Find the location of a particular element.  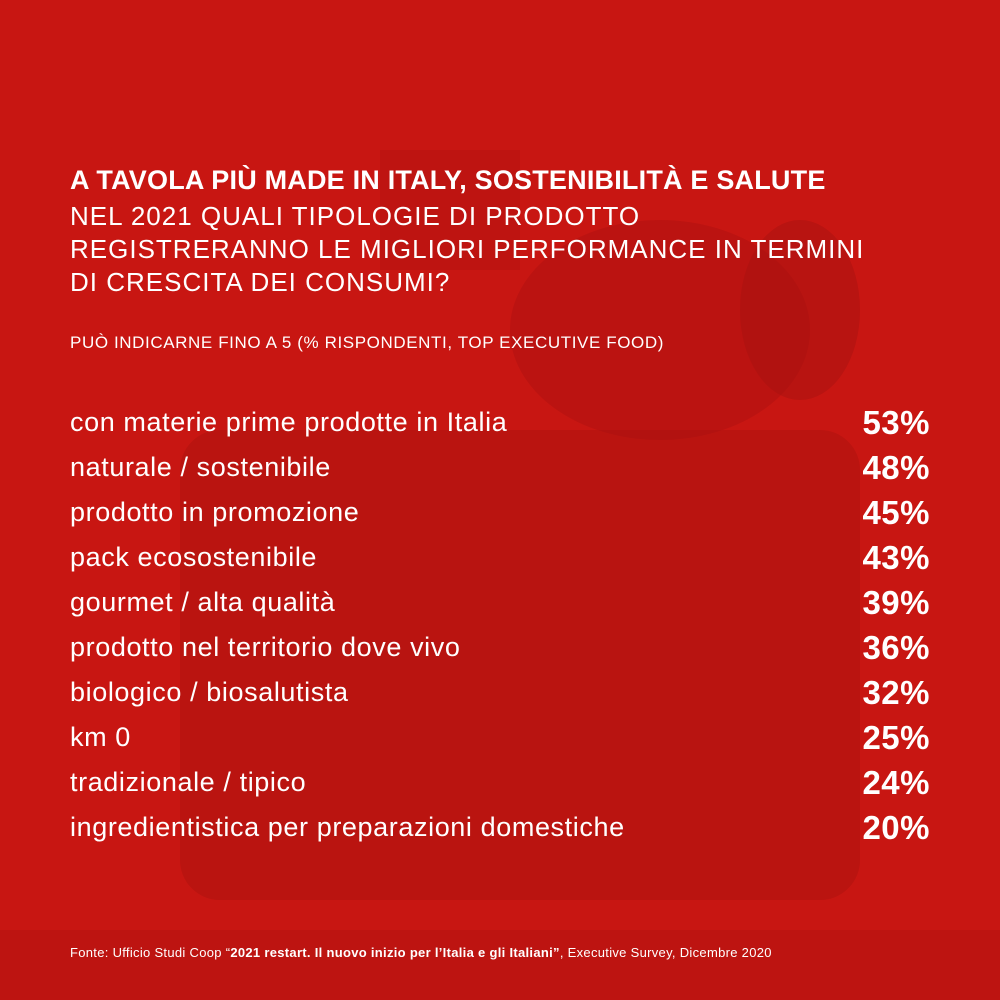

source-prefix: Fonte: Ufficio Studi Coop “ is located at coordinates (150, 952).